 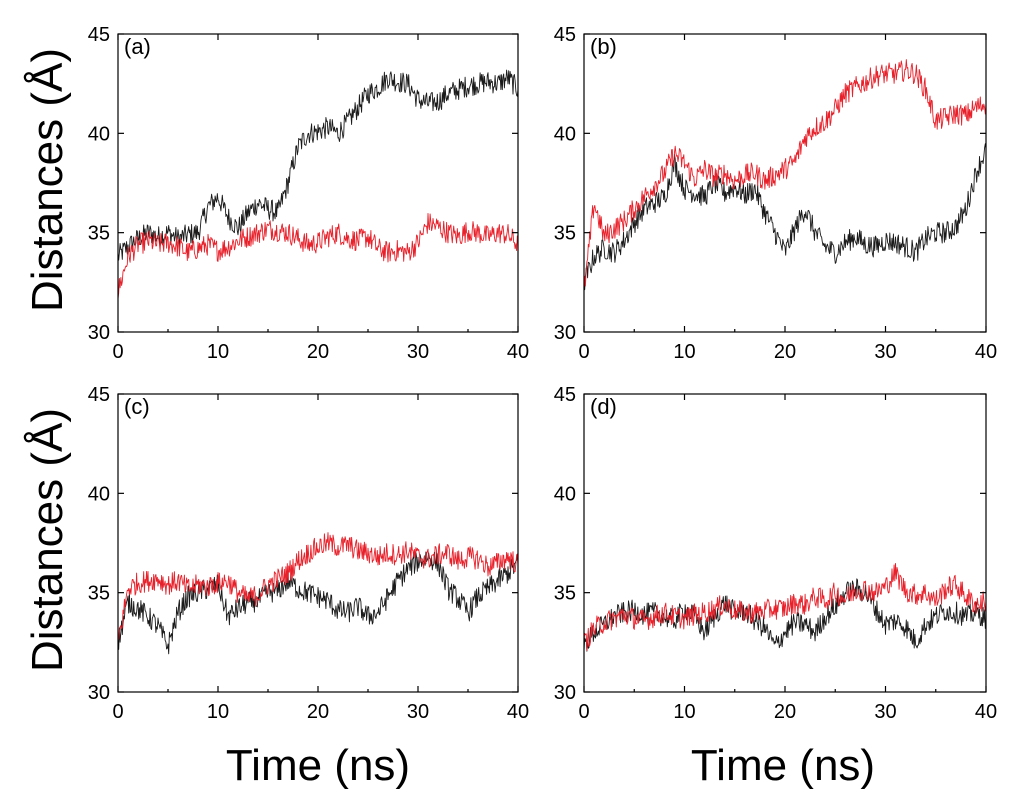 I want to click on x-tick-label-a: 30, so click(x=418, y=352).